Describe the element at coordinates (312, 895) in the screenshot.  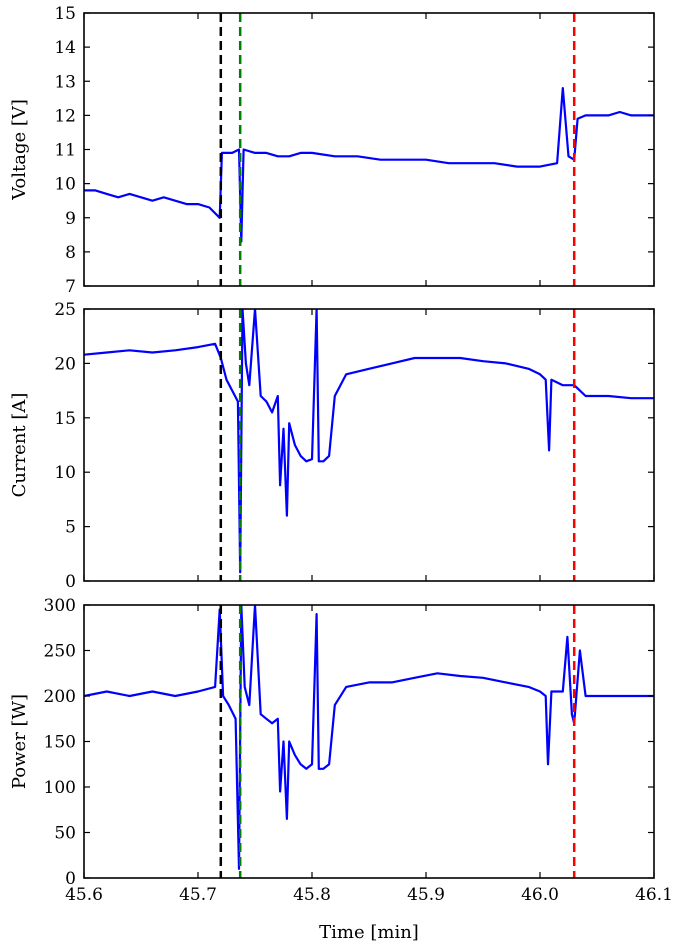
I see `x-tick-label: 45.8` at that location.